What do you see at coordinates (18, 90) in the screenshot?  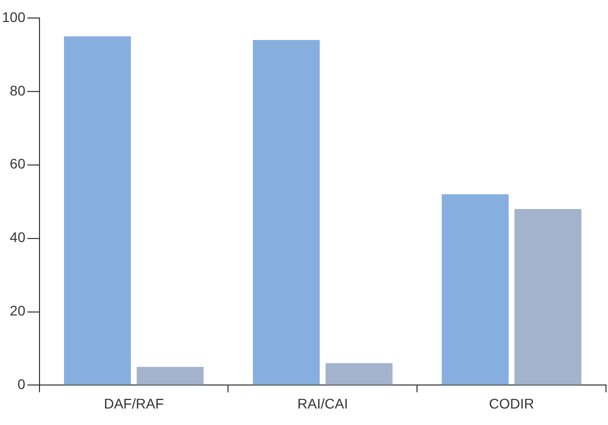 I see `y-tick-label: 80` at bounding box center [18, 90].